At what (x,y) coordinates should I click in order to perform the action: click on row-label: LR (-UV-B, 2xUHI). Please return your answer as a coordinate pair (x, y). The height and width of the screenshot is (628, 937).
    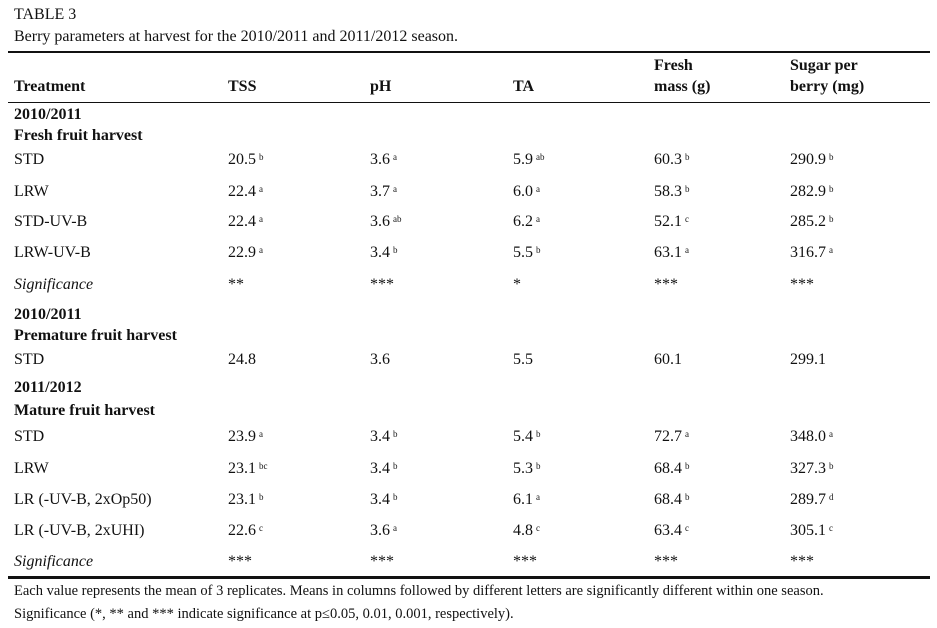
    Looking at the image, I should click on (79, 531).